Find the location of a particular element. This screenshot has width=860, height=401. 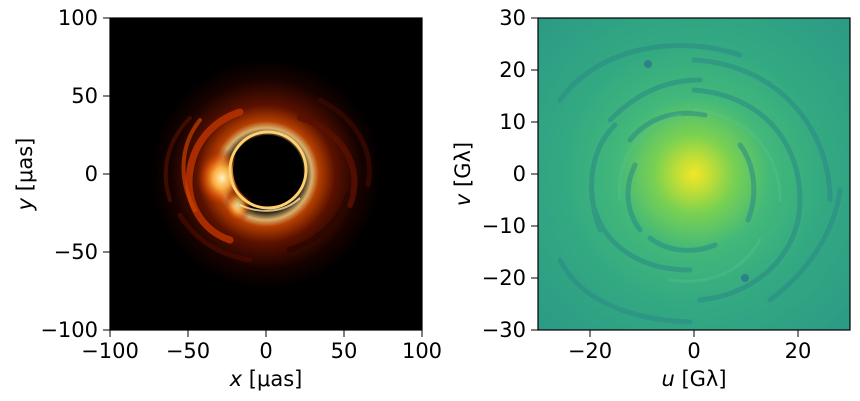

image-y-tick-label: −100 is located at coordinates (69, 330).